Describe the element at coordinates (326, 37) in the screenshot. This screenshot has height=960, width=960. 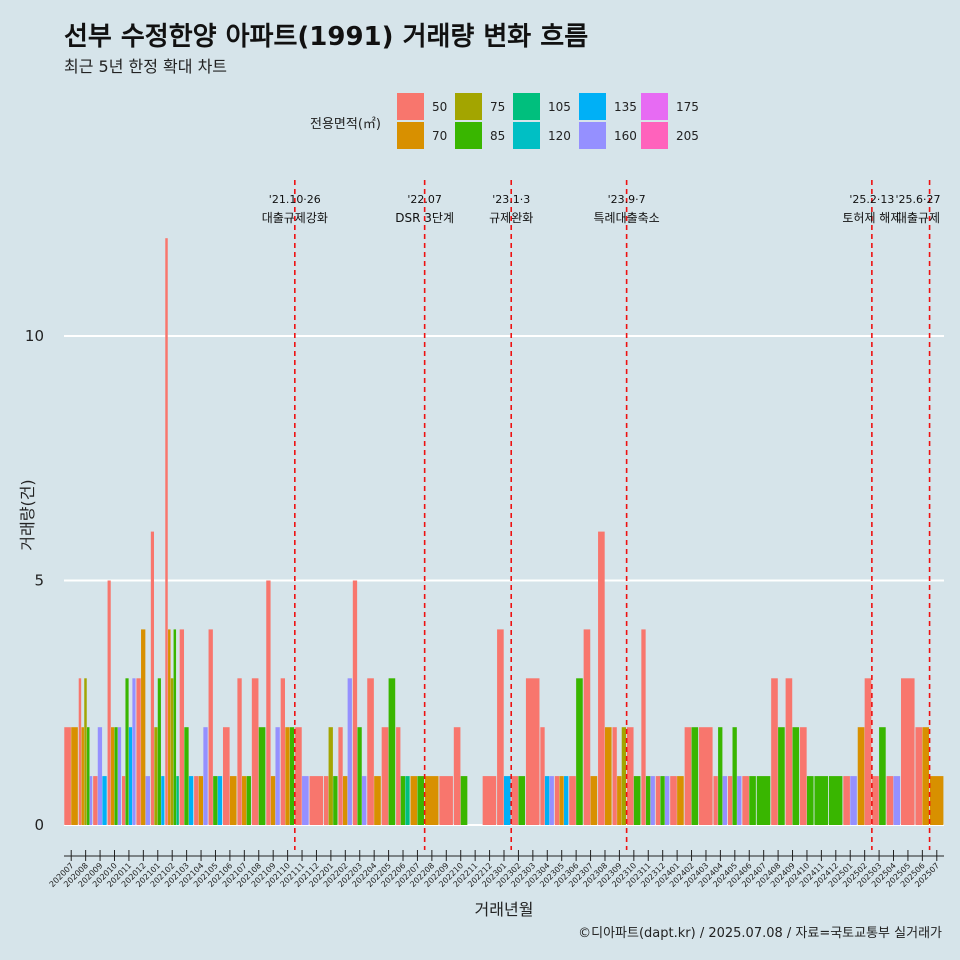
I see `chart-title: 선부 수정한양 아파트(1991) 거래량 변화 흐름` at that location.